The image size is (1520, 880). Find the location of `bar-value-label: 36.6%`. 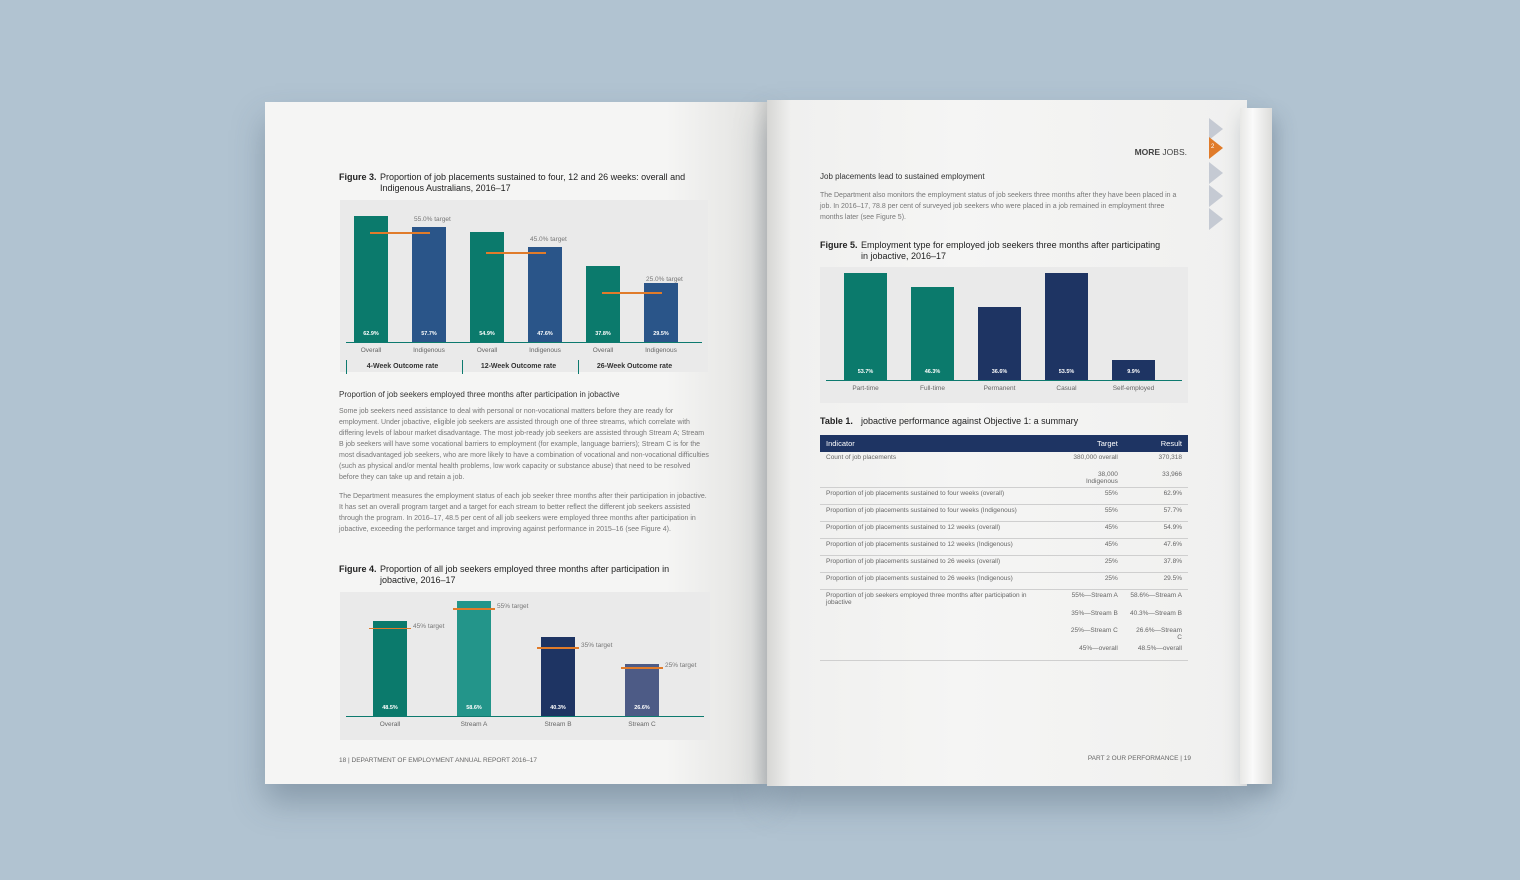

bar-value-label: 36.6% is located at coordinates (999, 371).